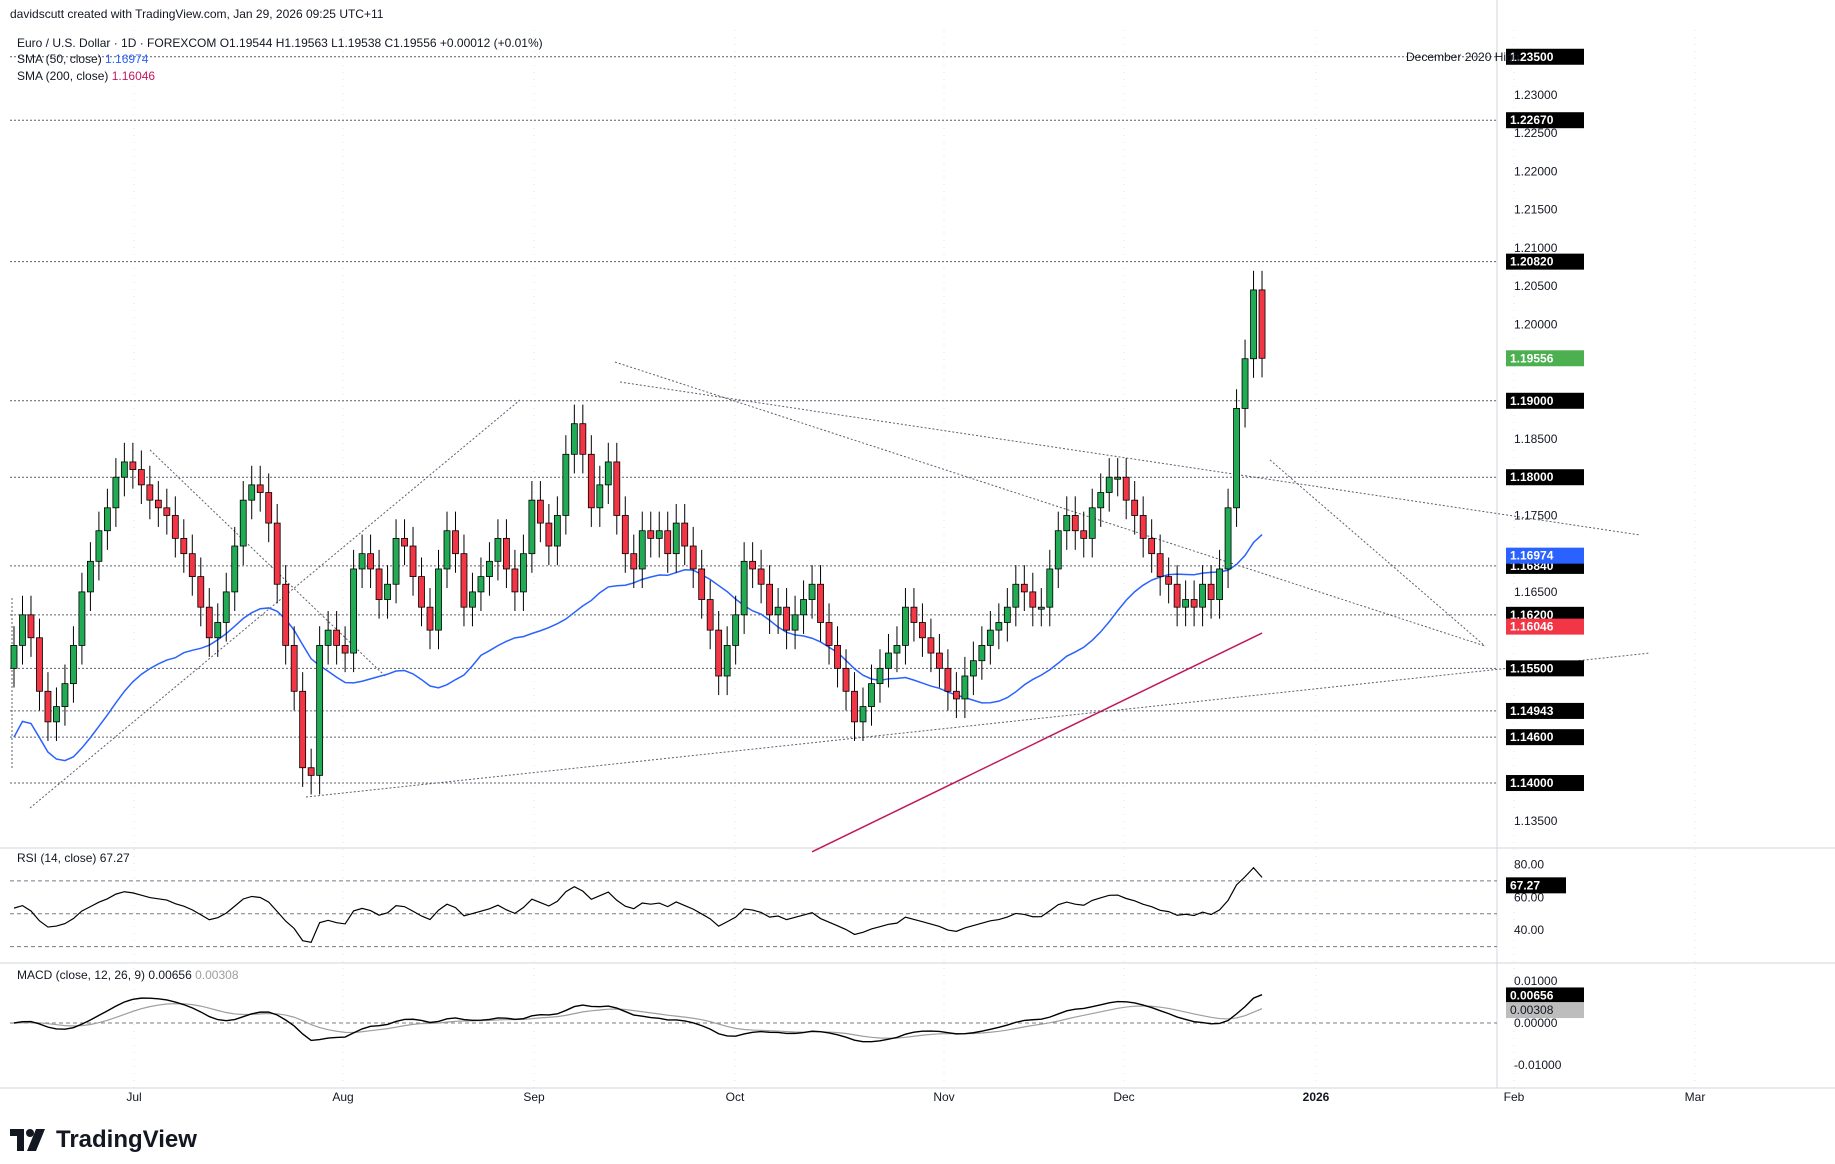  Describe the element at coordinates (1532, 477) in the screenshot. I see `level-label-4: 1.18000` at that location.